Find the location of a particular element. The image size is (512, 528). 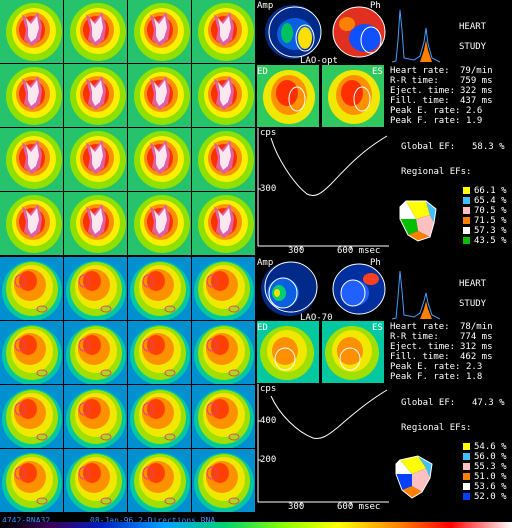

time-activity-curve-bottom: cps 400 200 300 600 msec is located at coordinates (323, 448).